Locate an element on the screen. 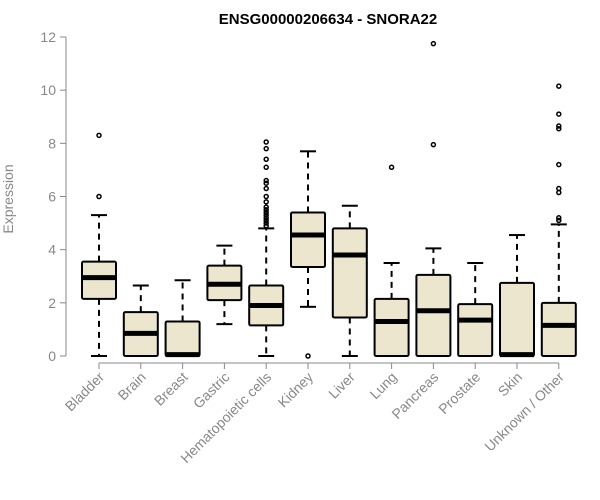 This screenshot has height=500, width=600. x-tick-label: Skin is located at coordinates (510, 384).